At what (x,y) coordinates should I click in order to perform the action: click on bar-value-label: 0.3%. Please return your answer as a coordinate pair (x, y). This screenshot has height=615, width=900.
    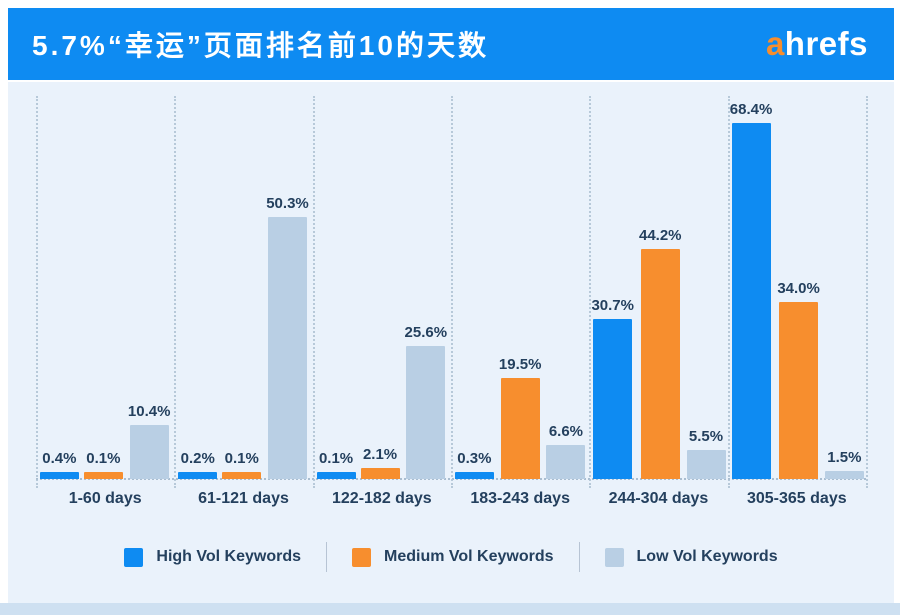
    Looking at the image, I should click on (474, 458).